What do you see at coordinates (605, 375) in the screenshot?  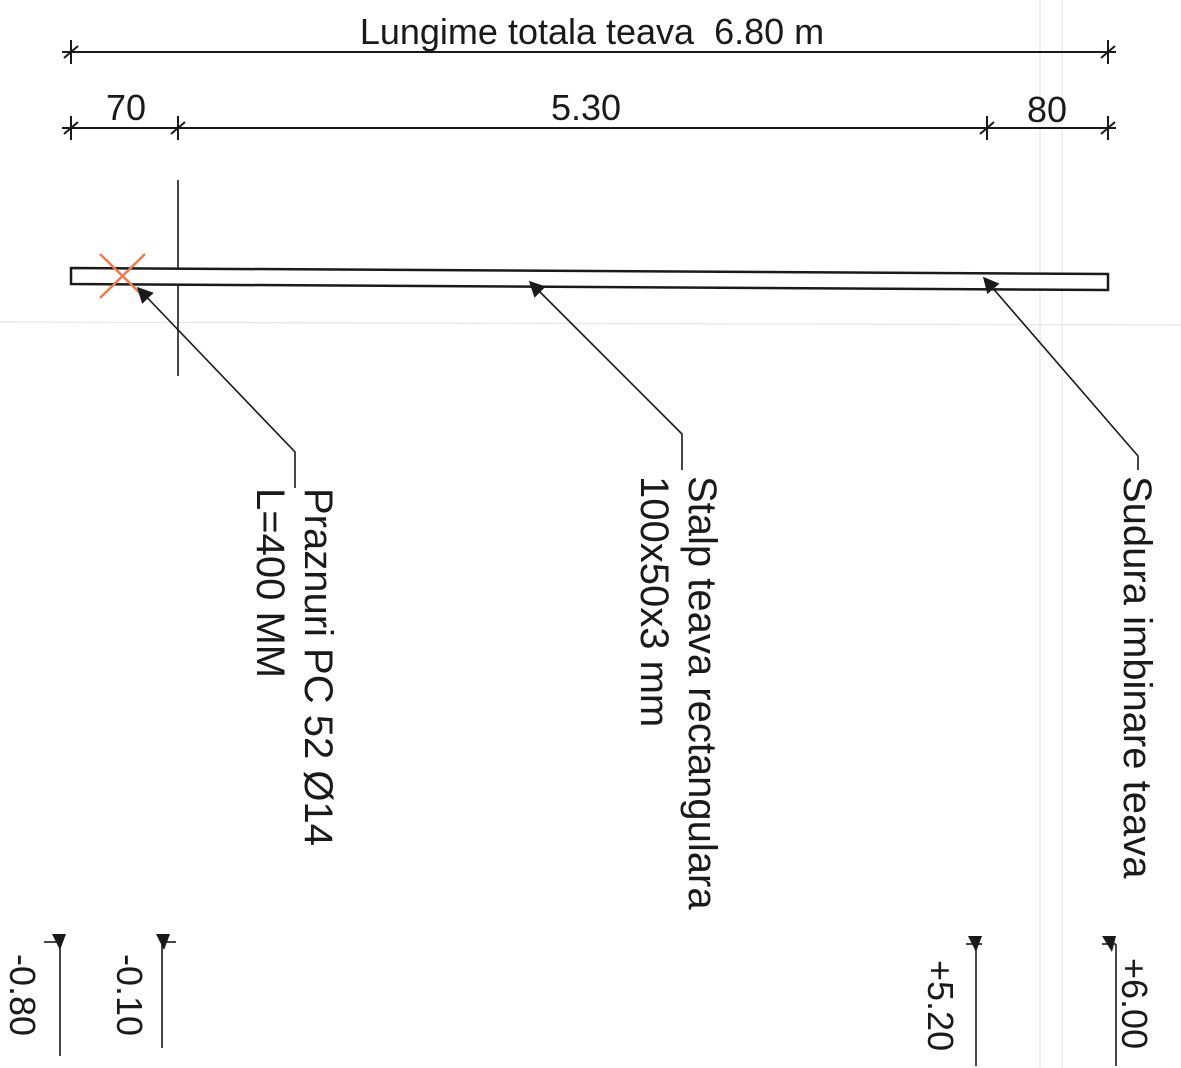 I see `pipe-leader` at bounding box center [605, 375].